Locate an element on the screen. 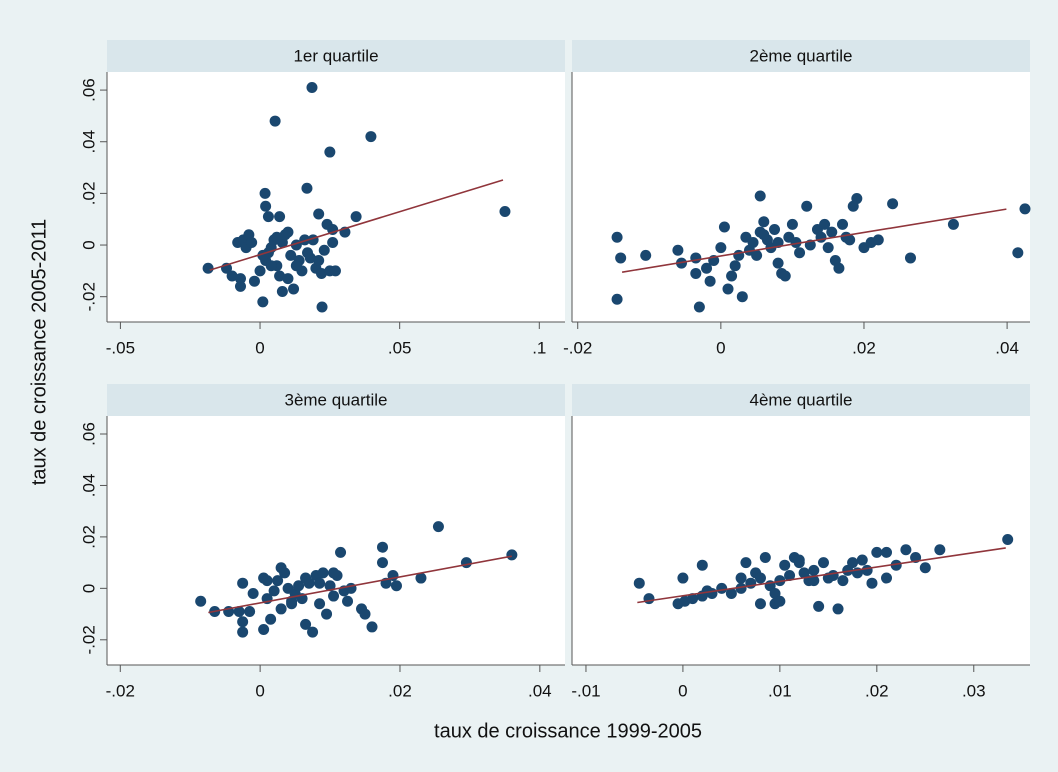  panel-title: 2ème quartile is located at coordinates (800, 55).